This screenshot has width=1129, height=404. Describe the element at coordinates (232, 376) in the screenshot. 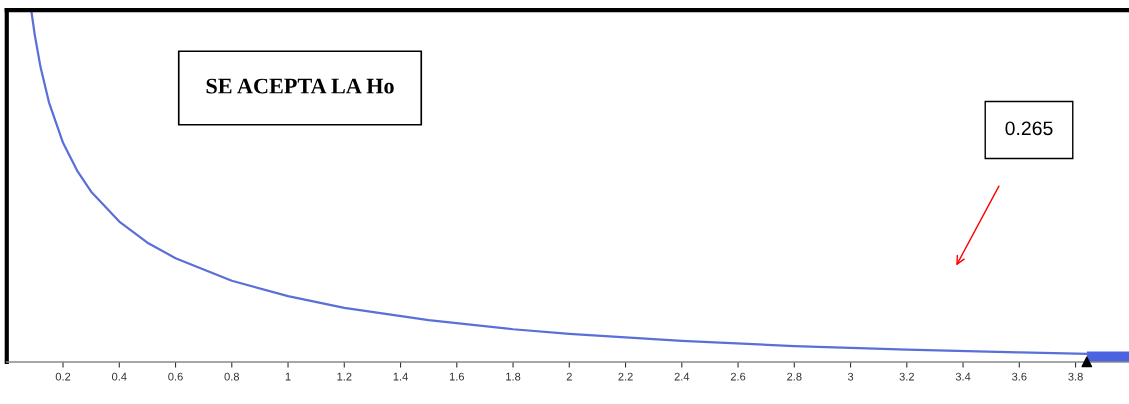

I see `x-tick-label: 0.8` at that location.